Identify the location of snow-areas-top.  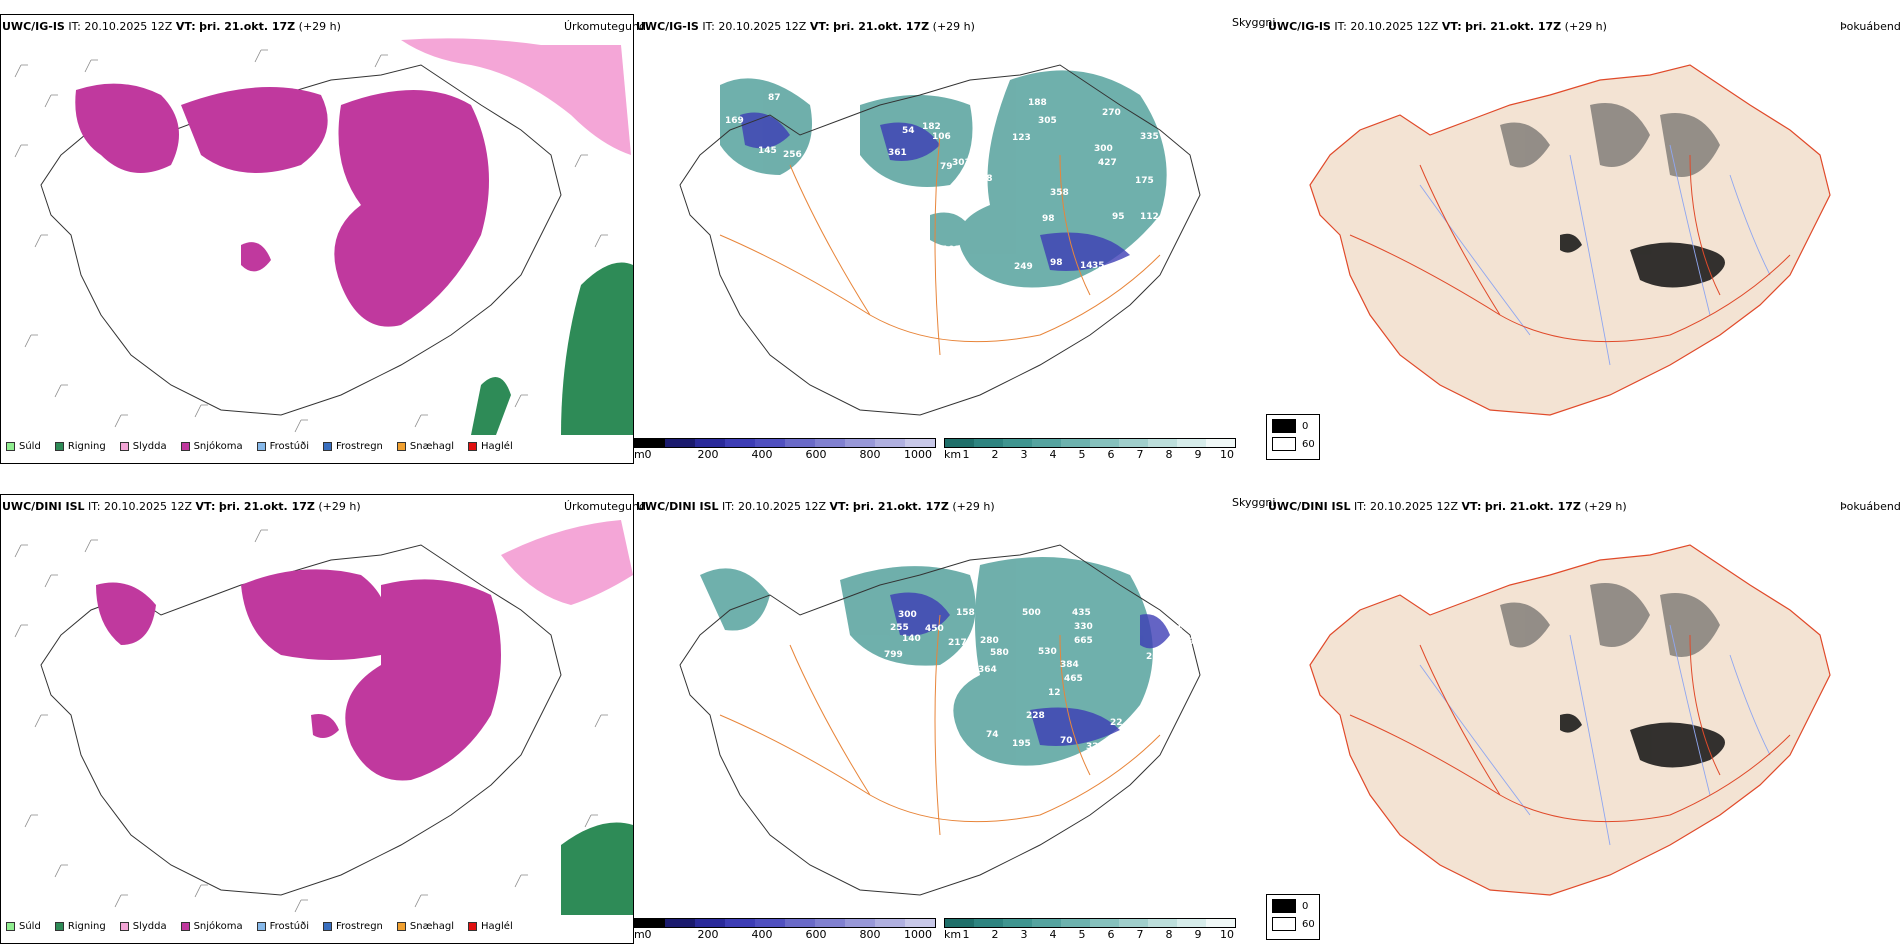
(282, 205).